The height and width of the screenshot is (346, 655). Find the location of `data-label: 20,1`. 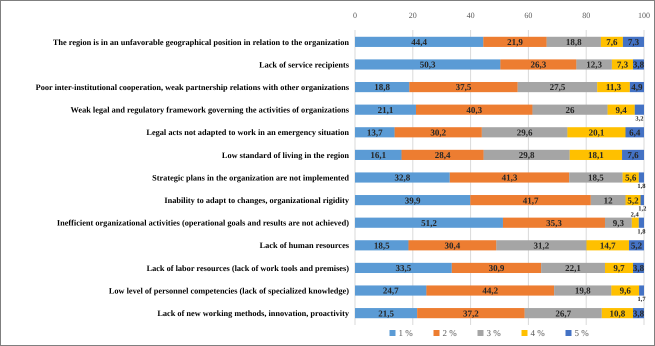

data-label: 20,1 is located at coordinates (596, 132).